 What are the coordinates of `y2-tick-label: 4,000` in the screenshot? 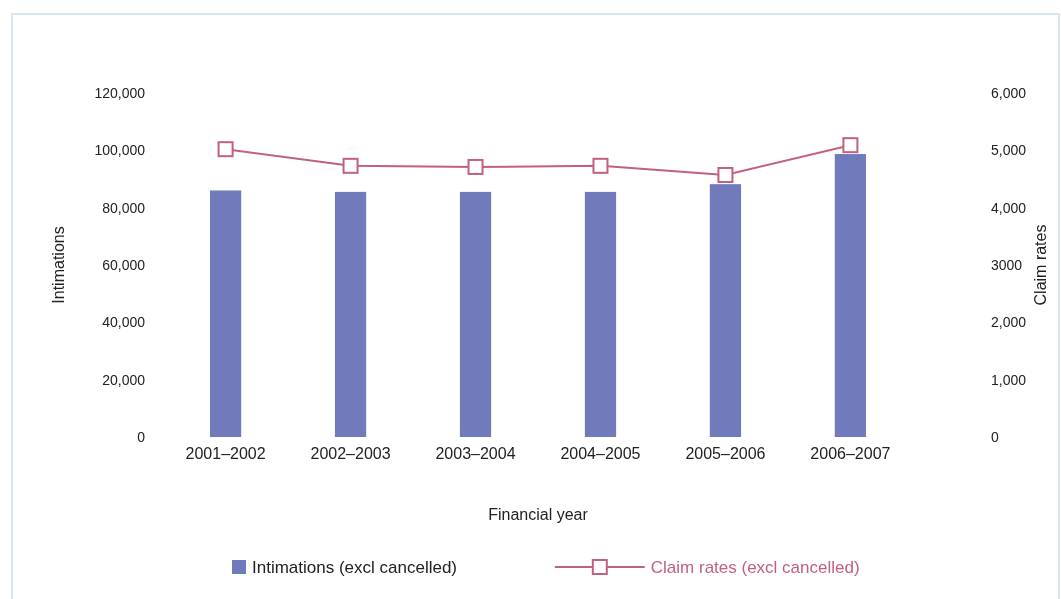 It's located at (1009, 207).